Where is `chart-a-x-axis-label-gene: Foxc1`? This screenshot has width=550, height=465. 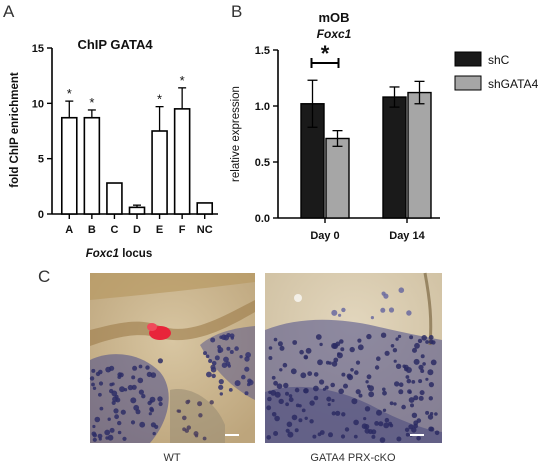
chart-a-x-axis-label-gene: Foxc1 is located at coordinates (102, 254).